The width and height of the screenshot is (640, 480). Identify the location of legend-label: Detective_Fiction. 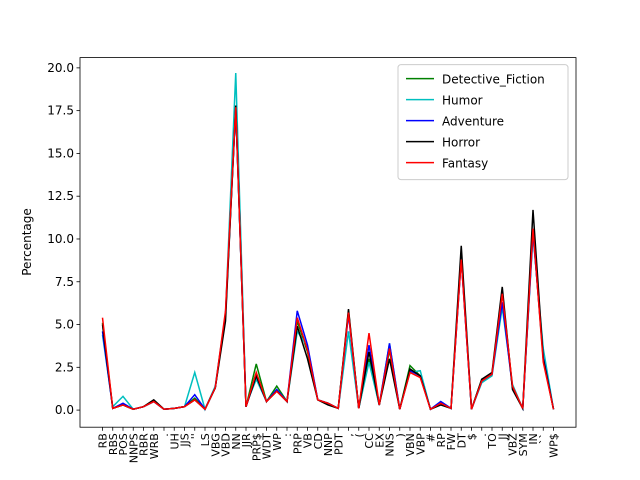
(493, 80).